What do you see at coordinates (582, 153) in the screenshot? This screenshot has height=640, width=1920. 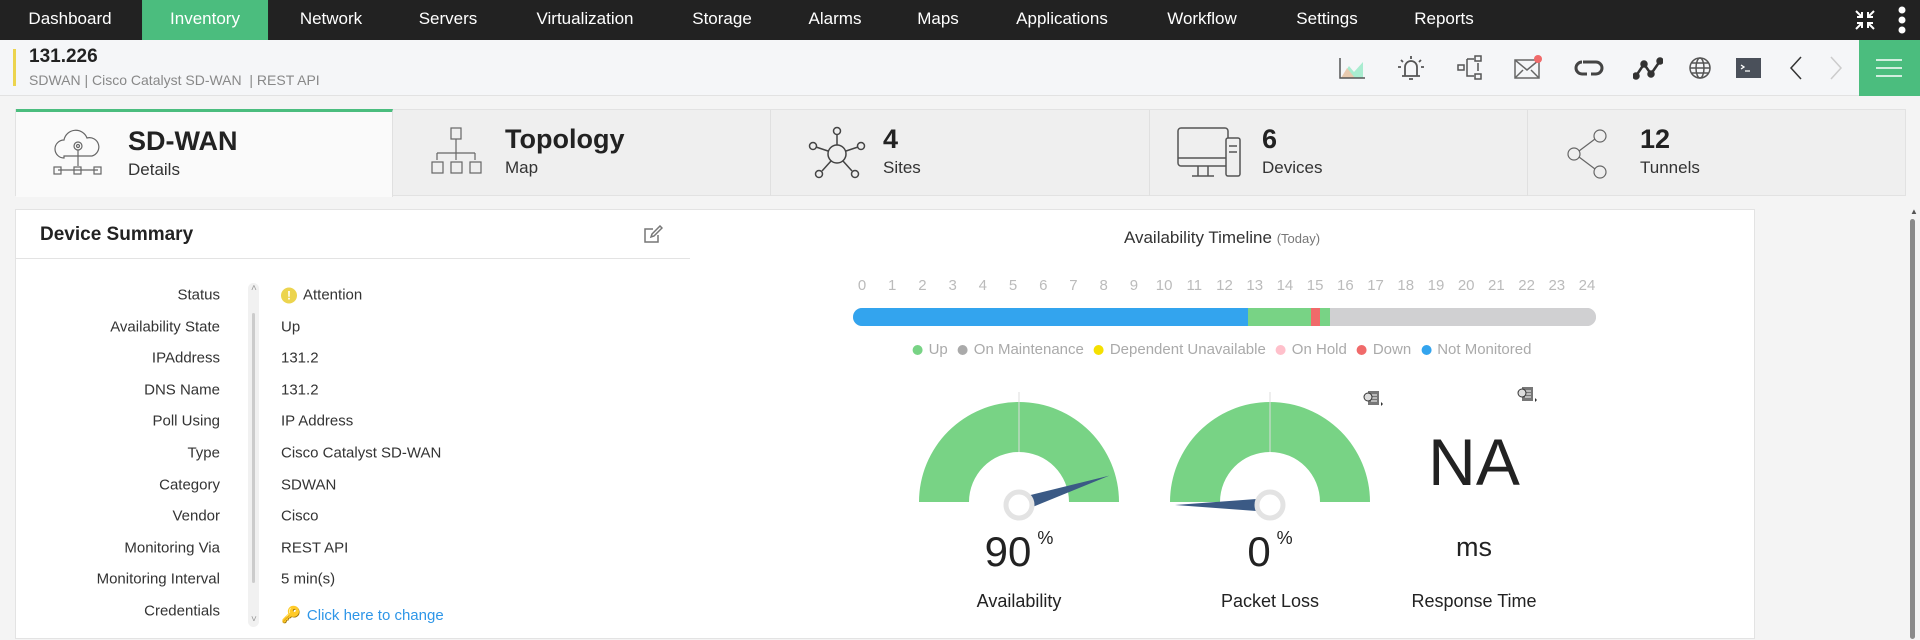 I see `tab-topology-map: Topology Map` at bounding box center [582, 153].